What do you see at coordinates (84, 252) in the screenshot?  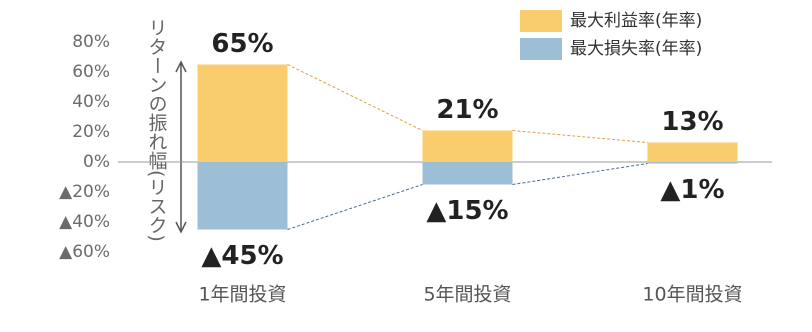 I see `y-tick-label: ▲60%` at bounding box center [84, 252].